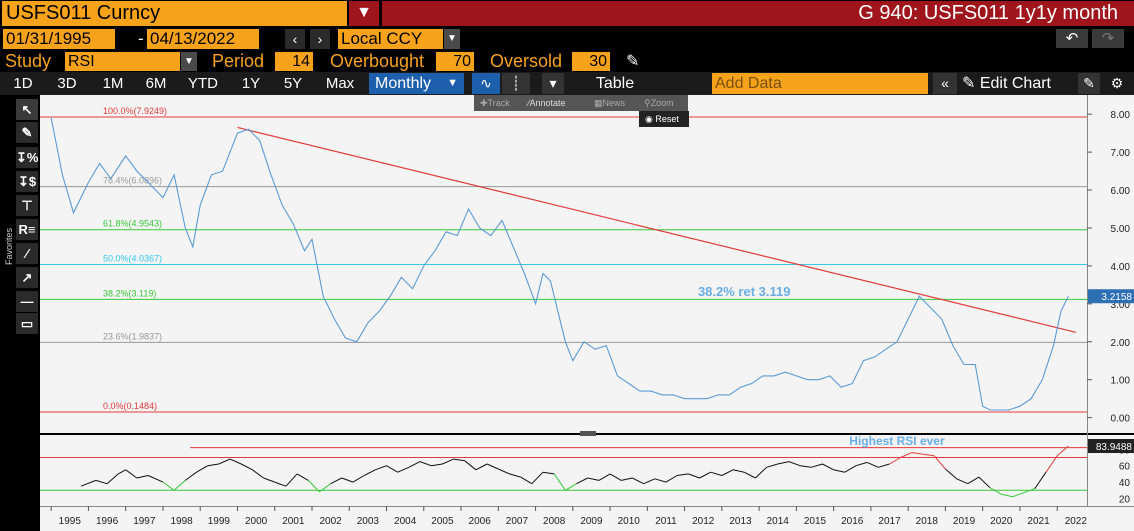 The height and width of the screenshot is (531, 1134). Describe the element at coordinates (633, 61) in the screenshot. I see `pencil-icon: ✎` at that location.